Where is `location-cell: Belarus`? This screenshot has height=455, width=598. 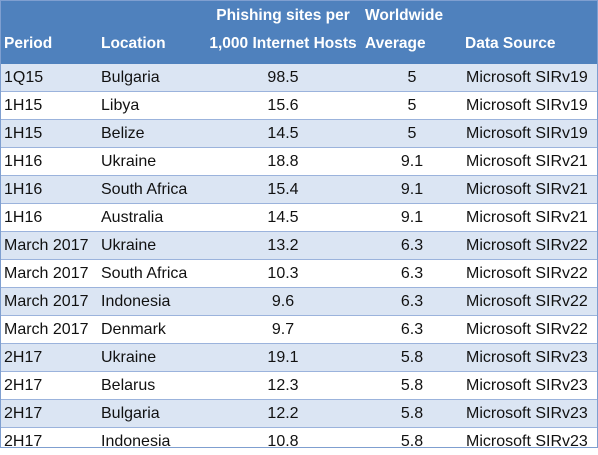 location-cell: Belarus is located at coordinates (151, 386).